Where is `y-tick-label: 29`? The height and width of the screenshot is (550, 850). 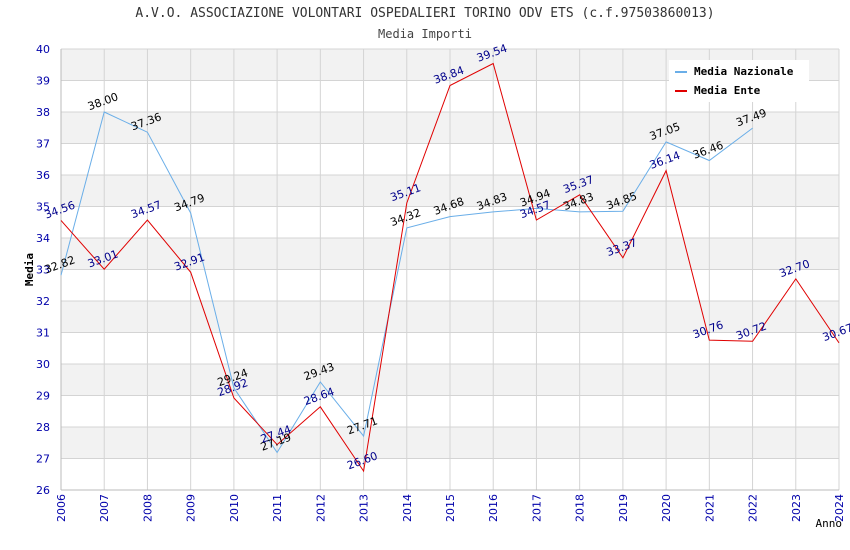 y-tick-label: 29 is located at coordinates (43, 396).